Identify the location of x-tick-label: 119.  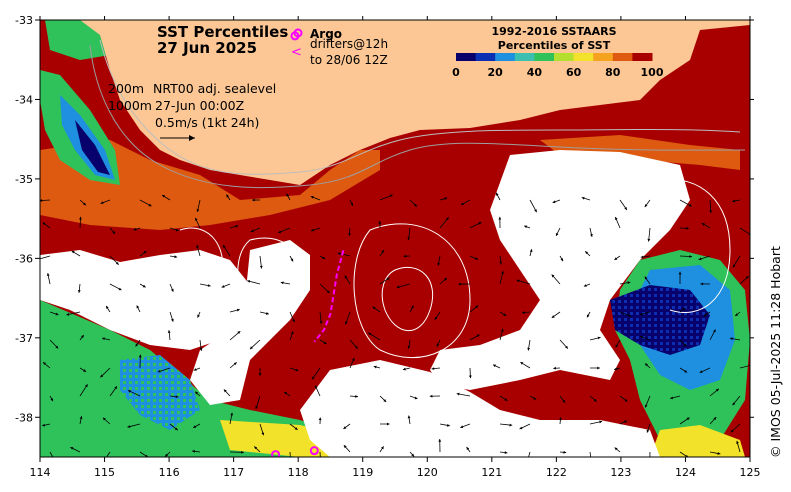
(362, 472).